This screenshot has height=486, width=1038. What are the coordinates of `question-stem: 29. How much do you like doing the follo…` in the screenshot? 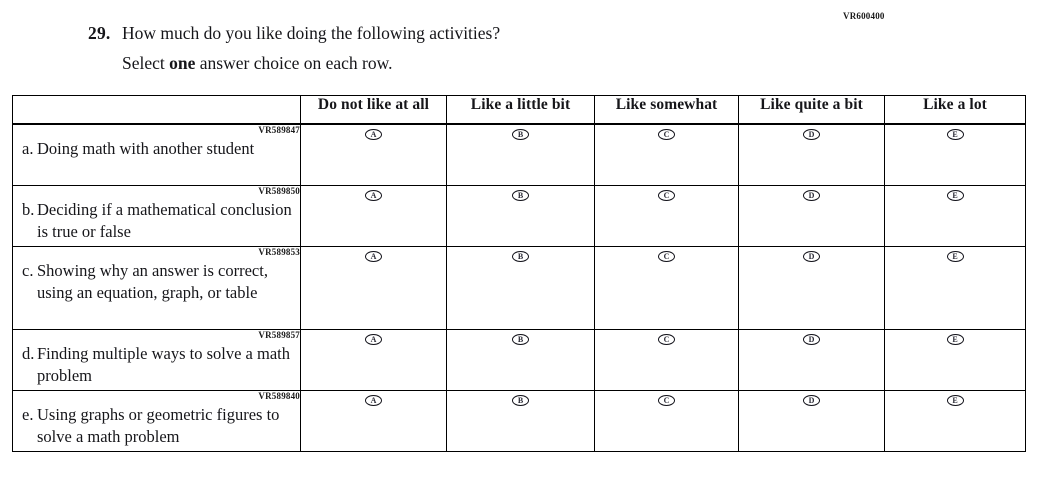 It's located at (468, 48).